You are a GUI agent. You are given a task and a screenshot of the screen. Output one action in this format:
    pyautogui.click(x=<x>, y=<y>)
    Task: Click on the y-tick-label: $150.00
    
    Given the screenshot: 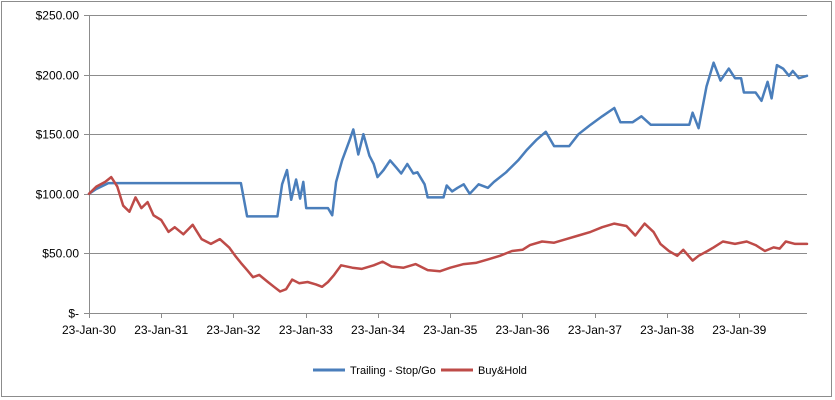 What is the action you would take?
    pyautogui.click(x=58, y=135)
    